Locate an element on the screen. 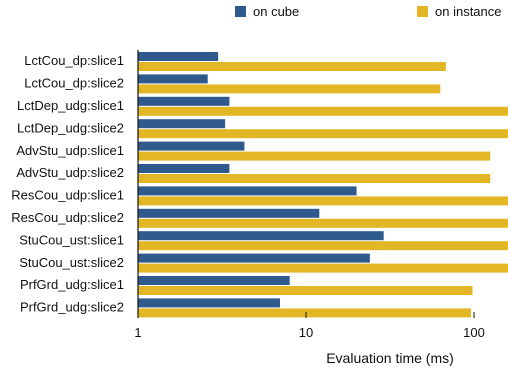 Image resolution: width=508 pixels, height=373 pixels. legend-label-on-cube: on cube is located at coordinates (276, 11).